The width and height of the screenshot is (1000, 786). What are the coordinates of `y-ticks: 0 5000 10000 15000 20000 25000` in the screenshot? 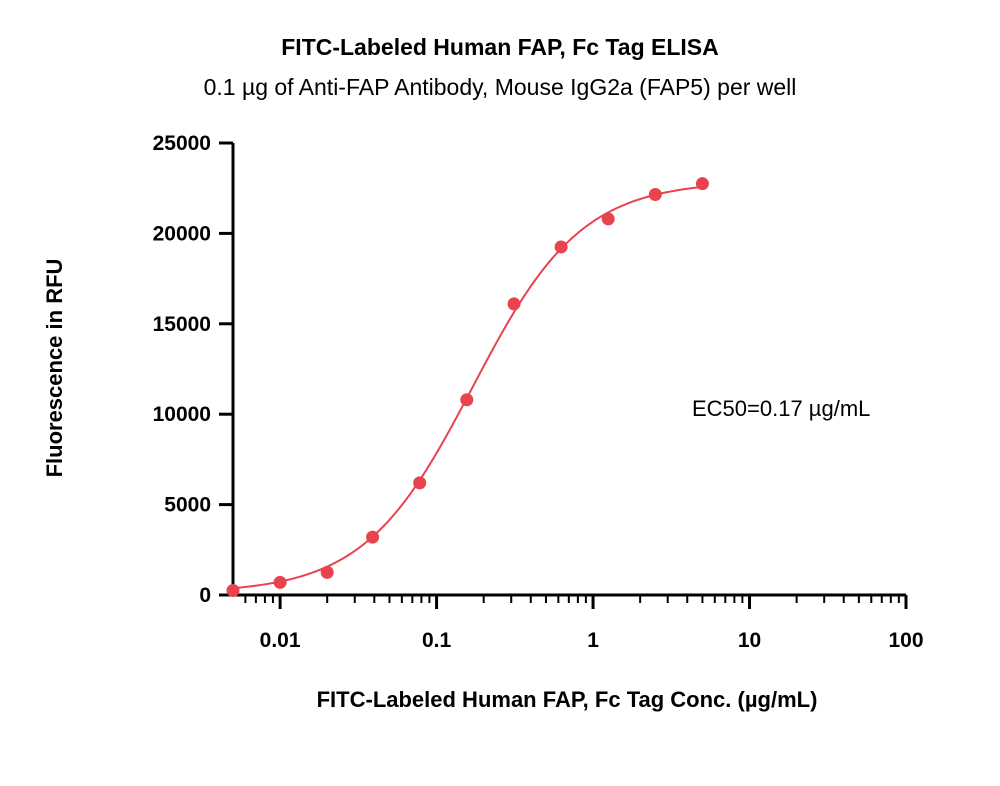 It's located at (193, 369).